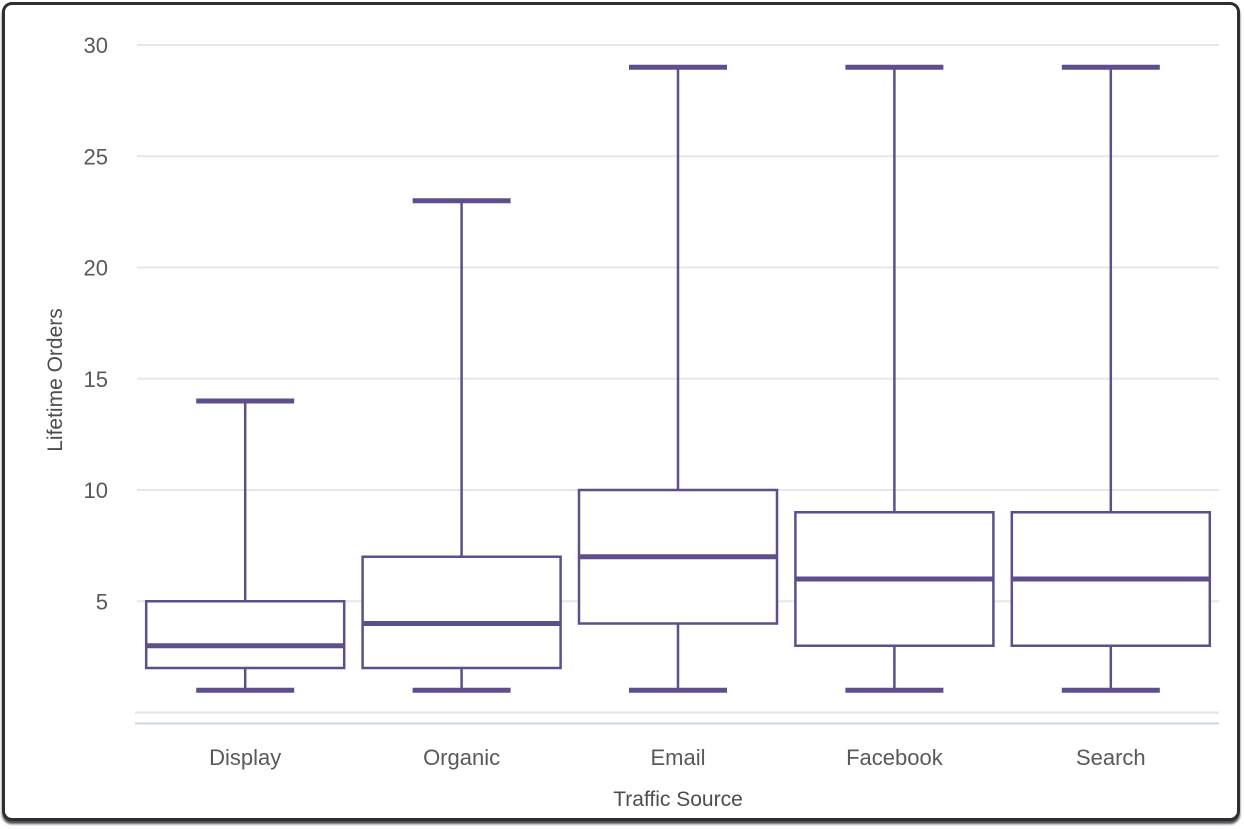 Image resolution: width=1244 pixels, height=829 pixels. Describe the element at coordinates (677, 757) in the screenshot. I see `x-tick-label-email: Email` at that location.